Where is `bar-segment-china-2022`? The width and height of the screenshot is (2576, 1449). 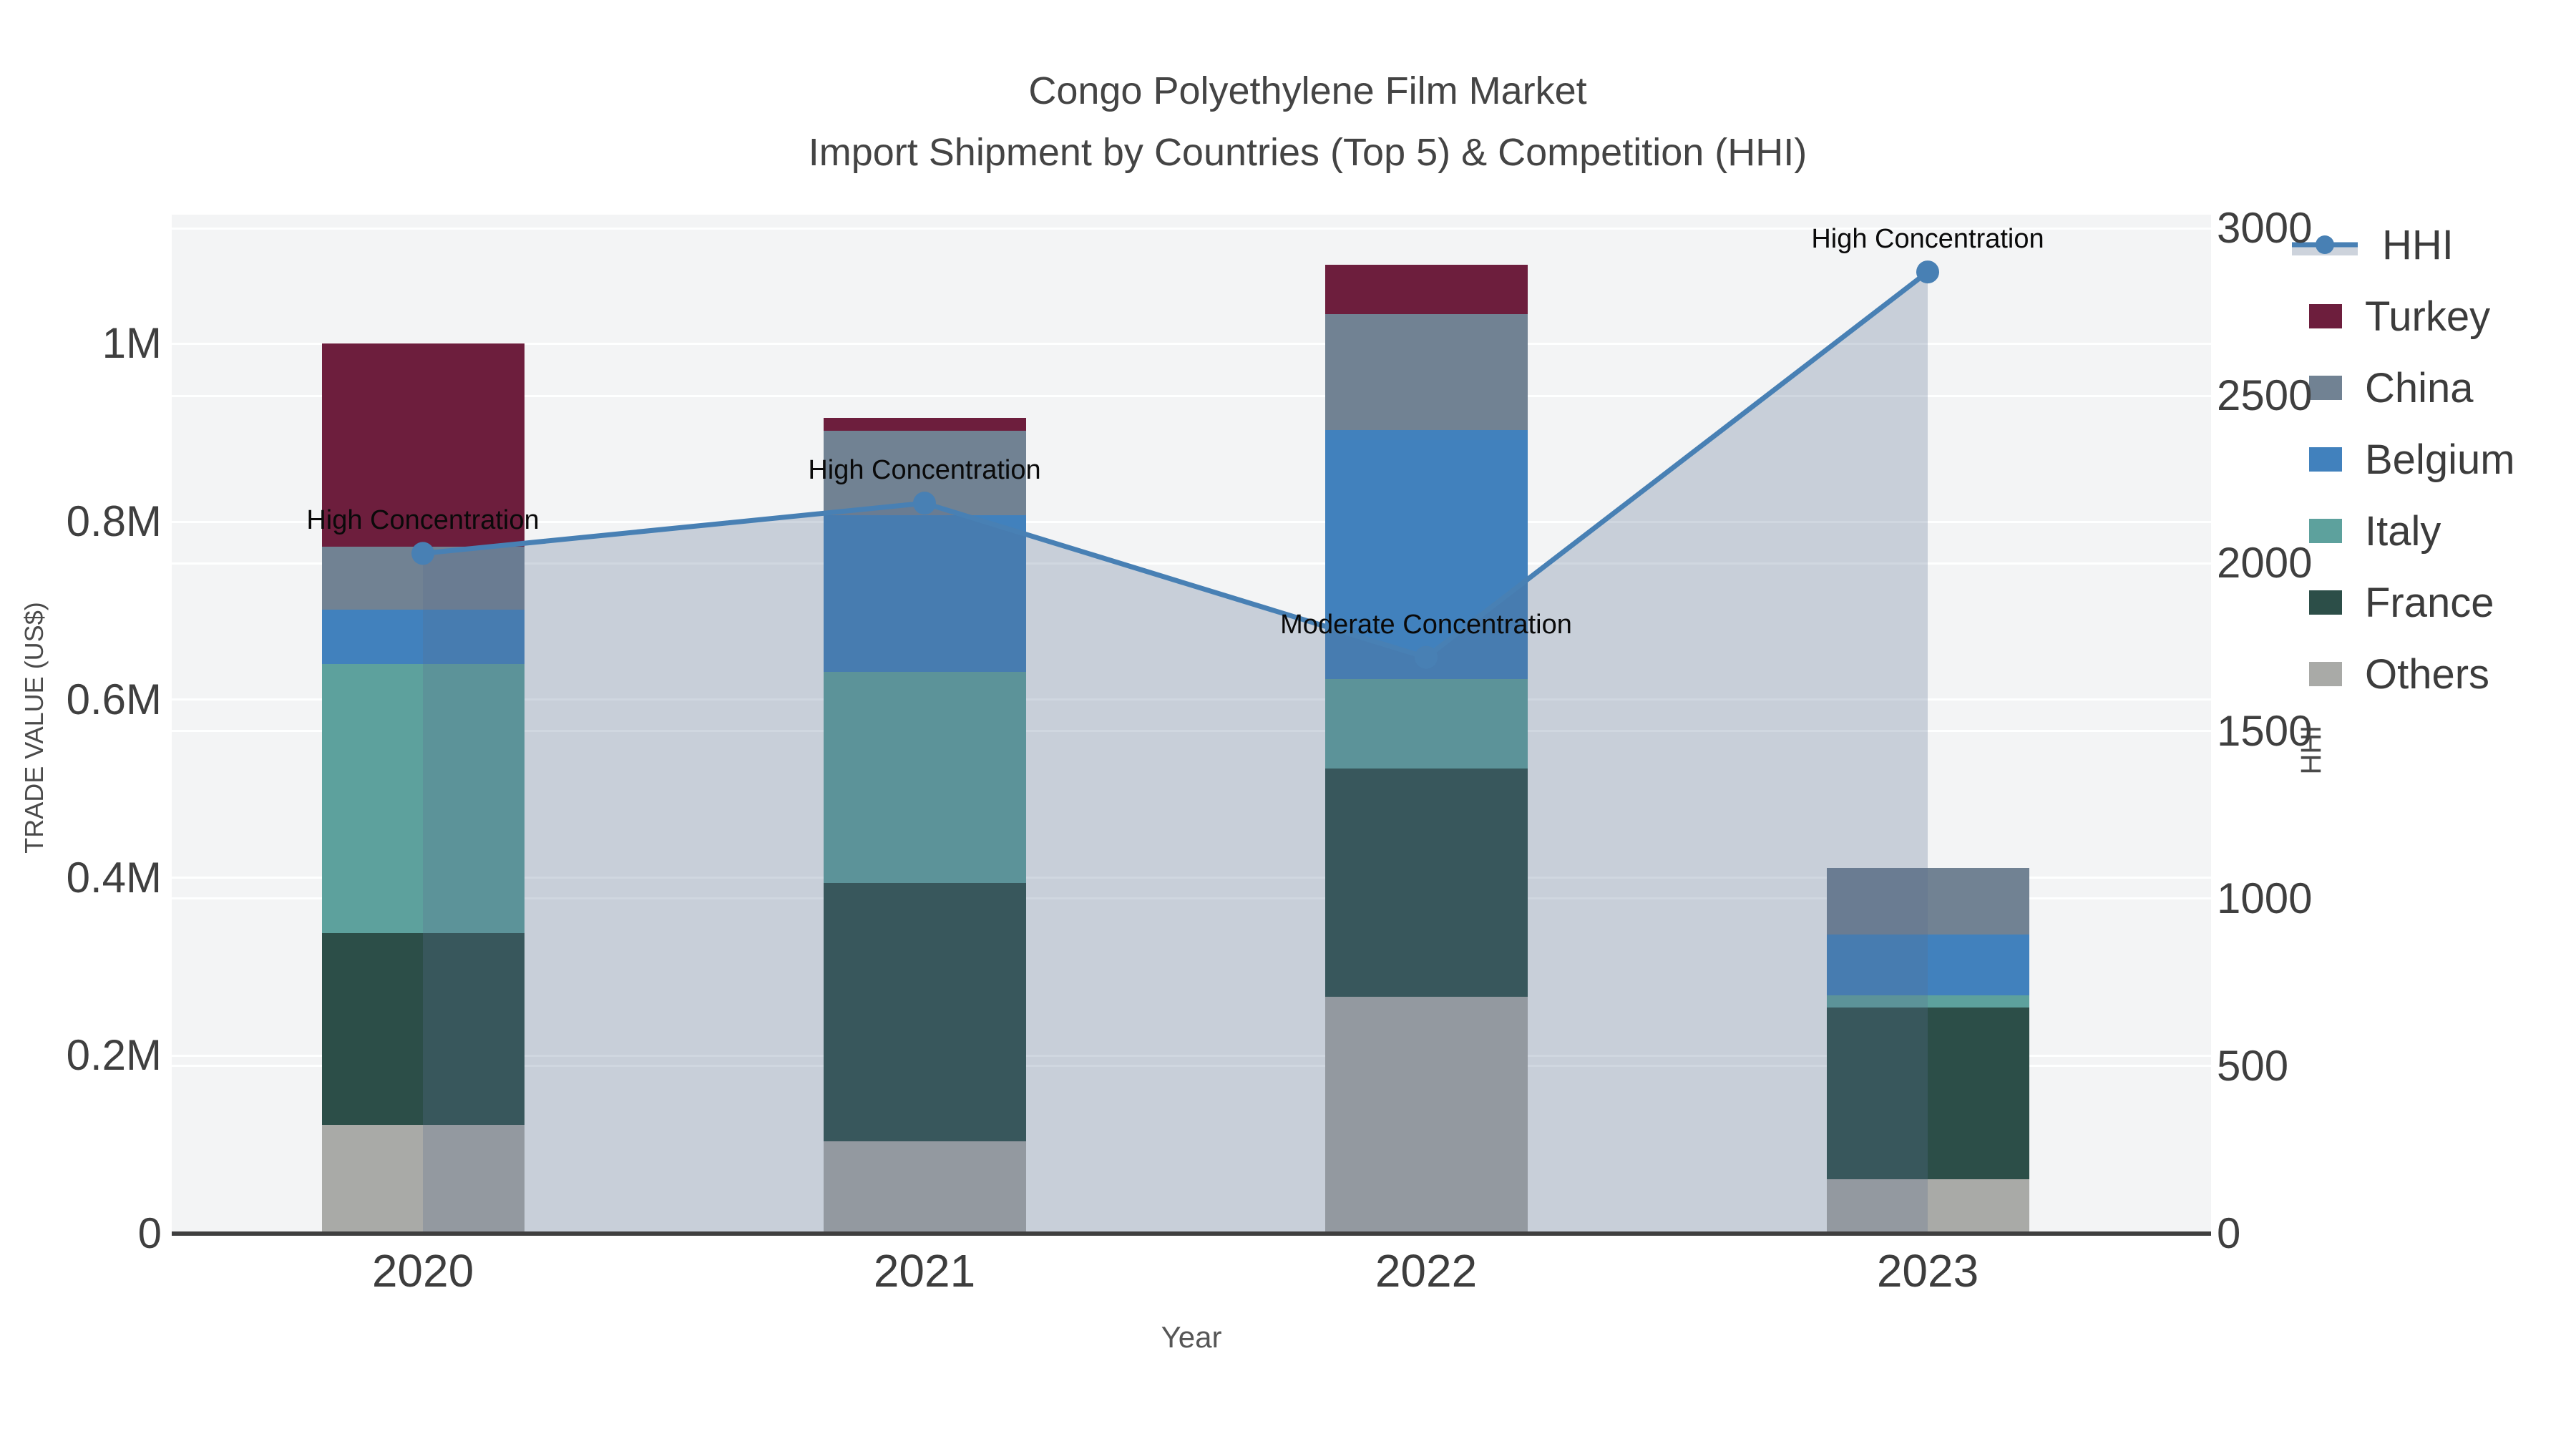
bar-segment-china-2022 is located at coordinates (1426, 372).